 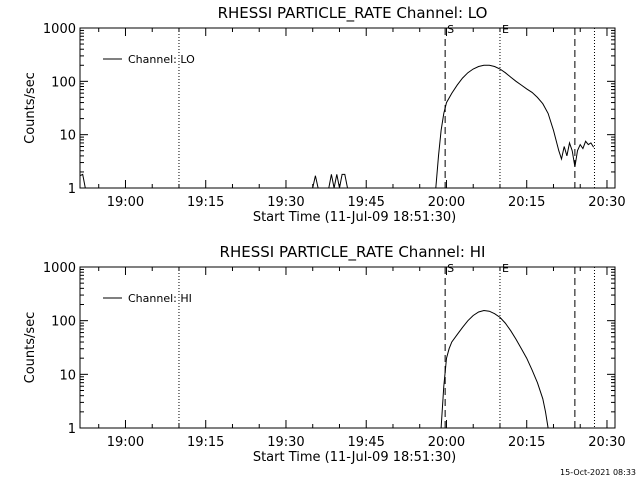 What do you see at coordinates (598, 472) in the screenshot?
I see `plot-timestamp: 15-Oct-2021 08:33` at bounding box center [598, 472].